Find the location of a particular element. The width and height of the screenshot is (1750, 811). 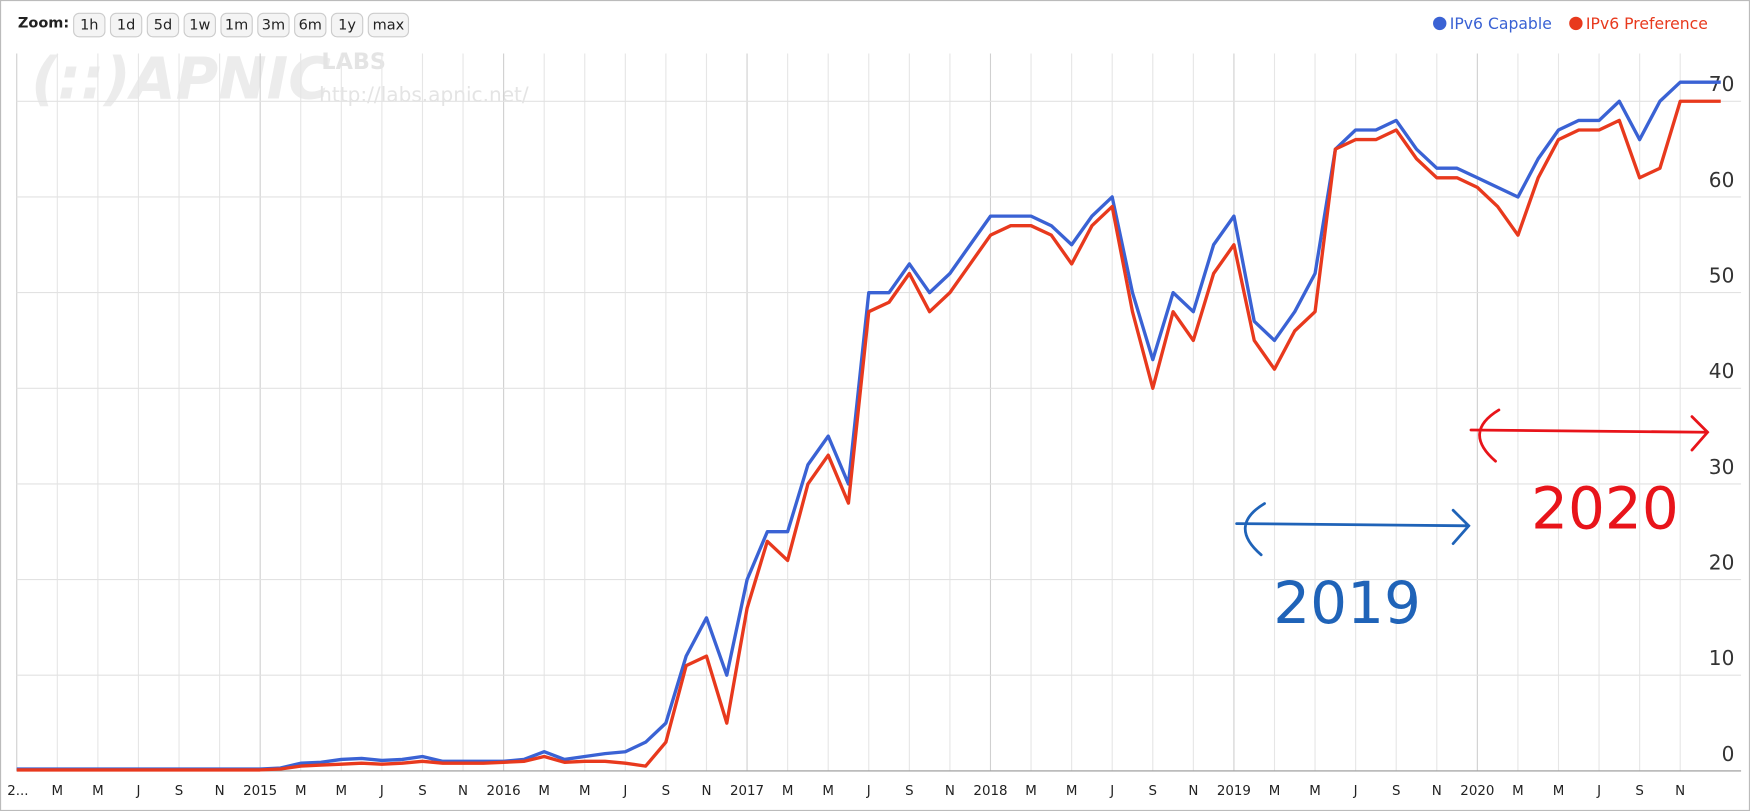

zoom-button-label: 1d is located at coordinates (126, 26).